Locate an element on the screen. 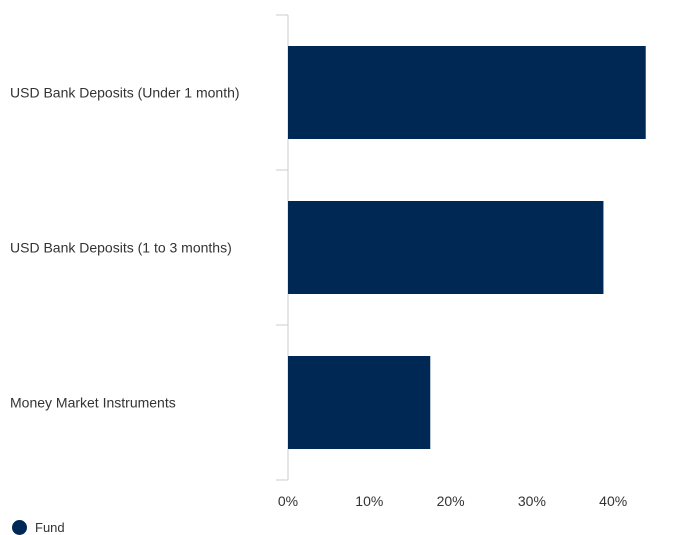  x-tick-label-4: 30% is located at coordinates (532, 501).